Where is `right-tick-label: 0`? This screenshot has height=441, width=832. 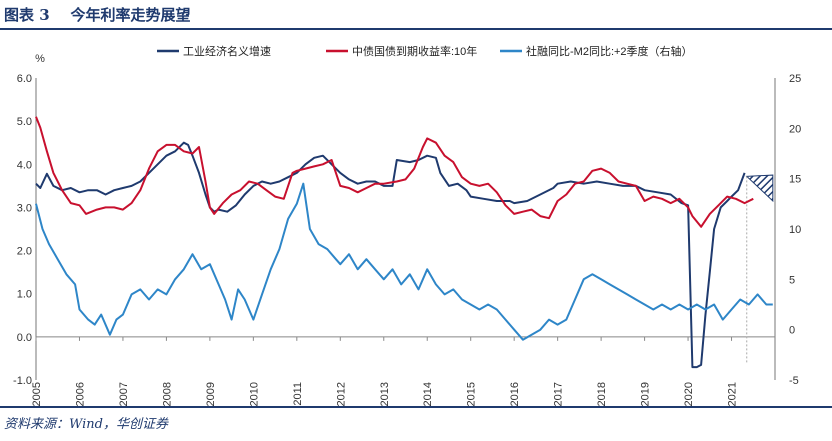
right-tick-label: 0 is located at coordinates (792, 331).